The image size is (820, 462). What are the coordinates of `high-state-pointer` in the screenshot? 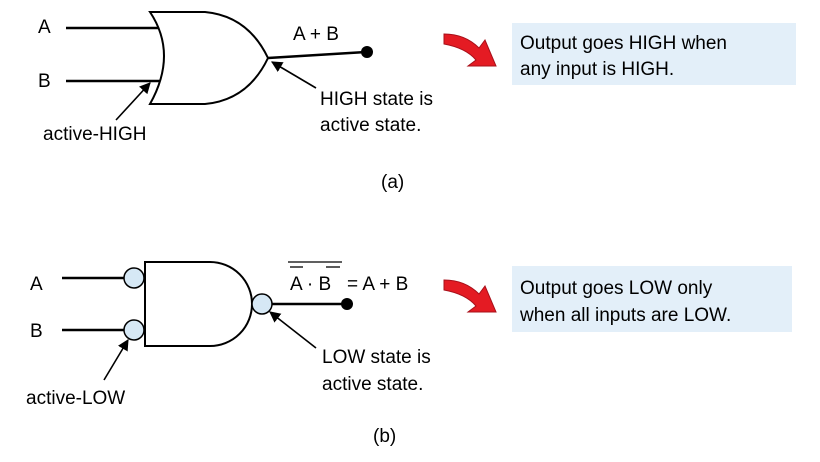 It's located at (294, 75).